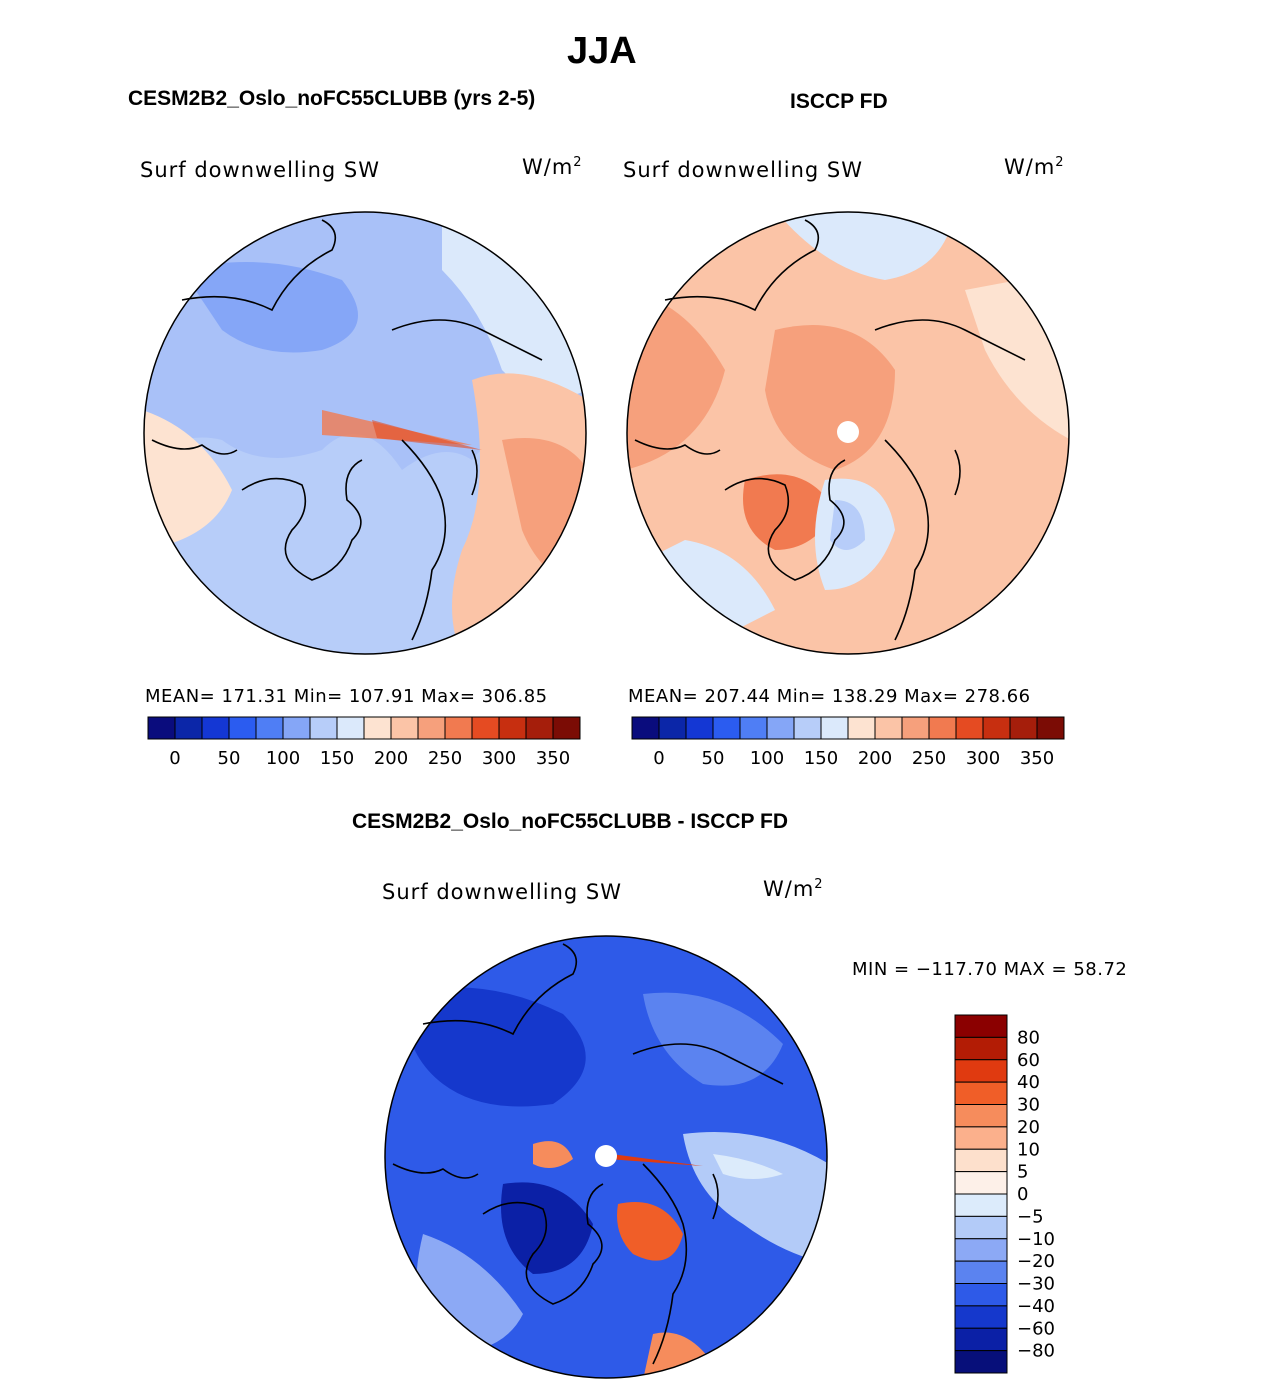 The width and height of the screenshot is (1285, 1383). I want to click on panel2-pole-hole, so click(848, 432).